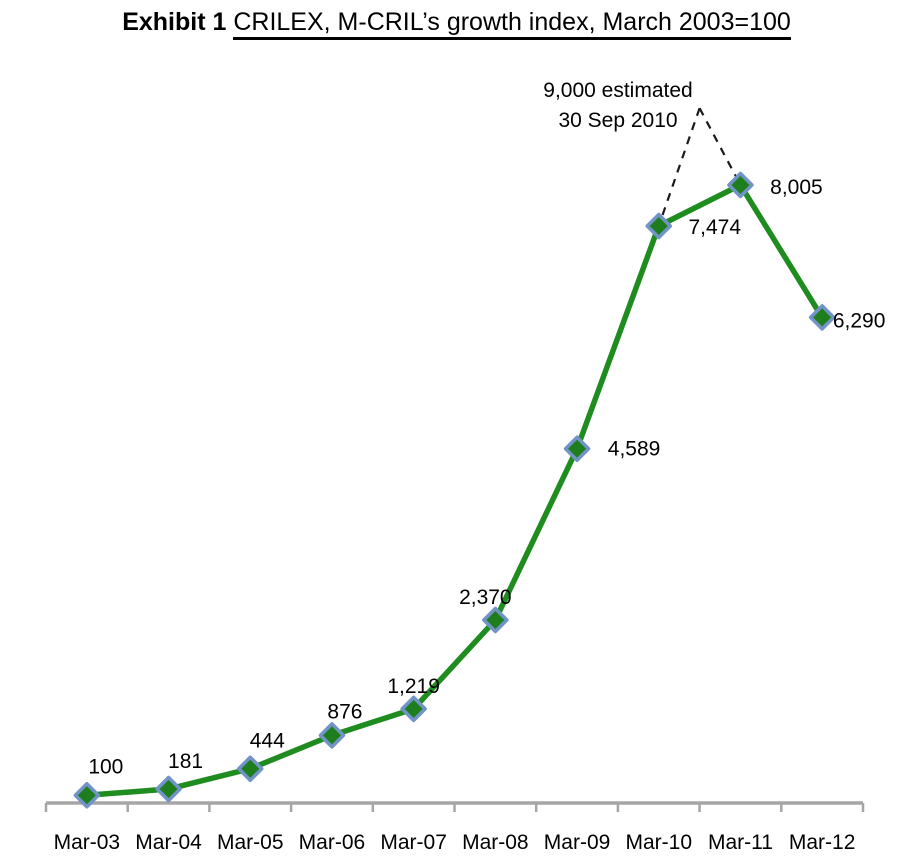  What do you see at coordinates (105, 766) in the screenshot?
I see `data-label-mar-03: 100` at bounding box center [105, 766].